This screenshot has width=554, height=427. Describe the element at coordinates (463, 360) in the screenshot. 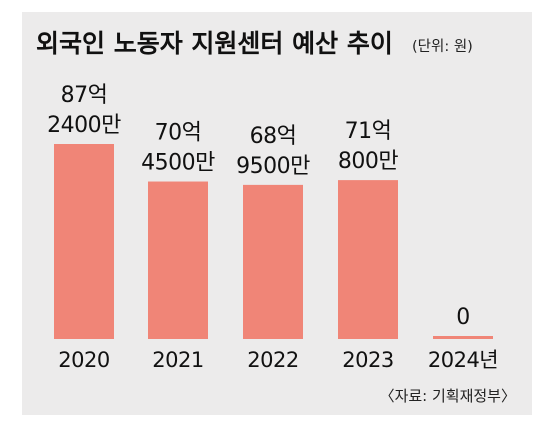

I see `tick-label-2024년: 2024년` at that location.